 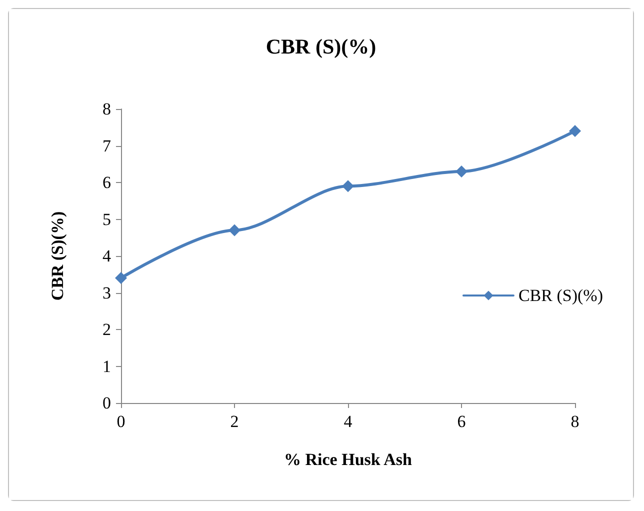 What do you see at coordinates (561, 295) in the screenshot?
I see `legend-label: CBR (S)(%)` at bounding box center [561, 295].